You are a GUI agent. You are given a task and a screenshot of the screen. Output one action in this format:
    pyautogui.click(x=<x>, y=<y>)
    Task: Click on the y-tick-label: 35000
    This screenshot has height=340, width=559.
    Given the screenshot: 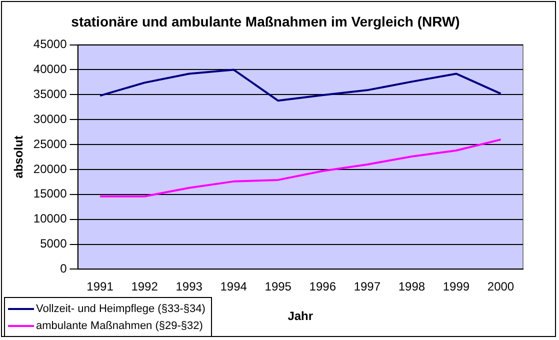 What is the action you would take?
    pyautogui.click(x=50, y=93)
    